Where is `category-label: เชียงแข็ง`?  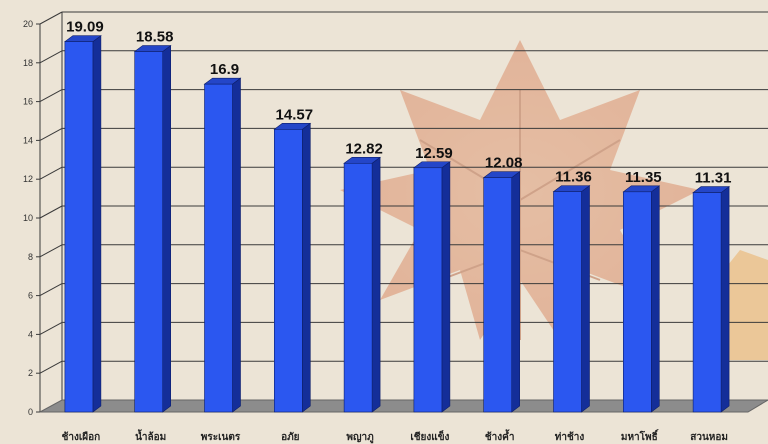 category-label: เชียงแข็ง is located at coordinates (429, 436).